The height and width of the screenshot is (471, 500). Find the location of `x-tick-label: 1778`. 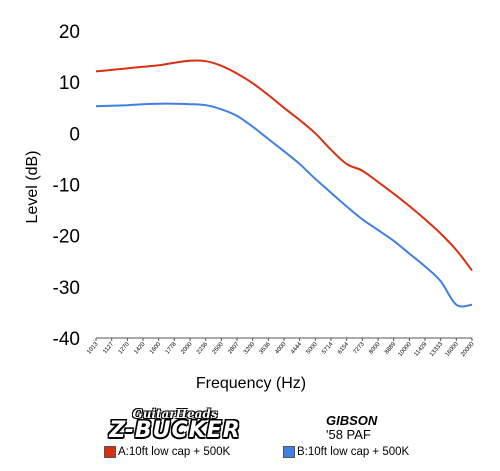

x-tick-label: 1778 is located at coordinates (172, 348).